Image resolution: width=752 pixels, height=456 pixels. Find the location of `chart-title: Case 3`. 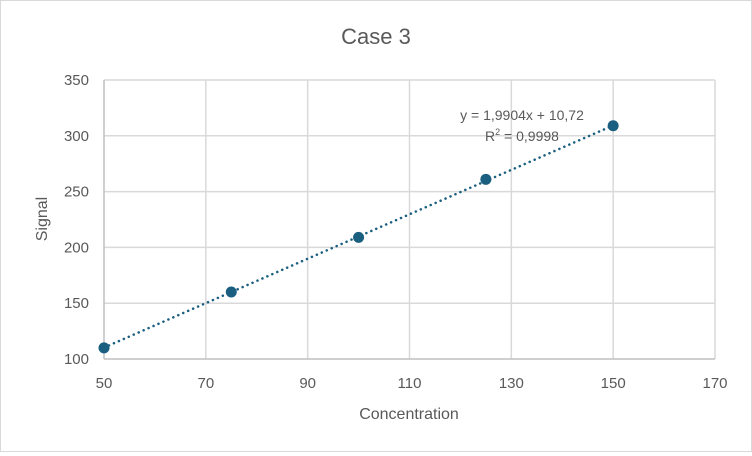

chart-title: Case 3 is located at coordinates (376, 36).